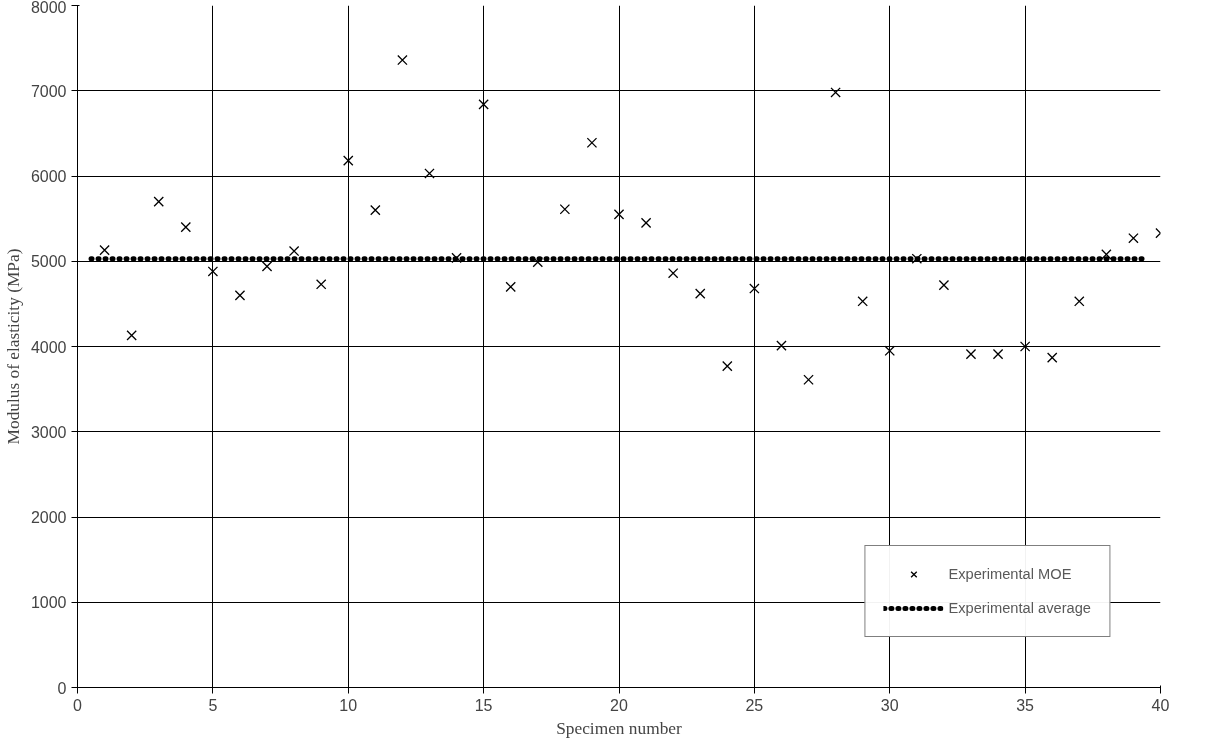 The width and height of the screenshot is (1212, 749). I want to click on y-tick-label: 3000, so click(48, 432).